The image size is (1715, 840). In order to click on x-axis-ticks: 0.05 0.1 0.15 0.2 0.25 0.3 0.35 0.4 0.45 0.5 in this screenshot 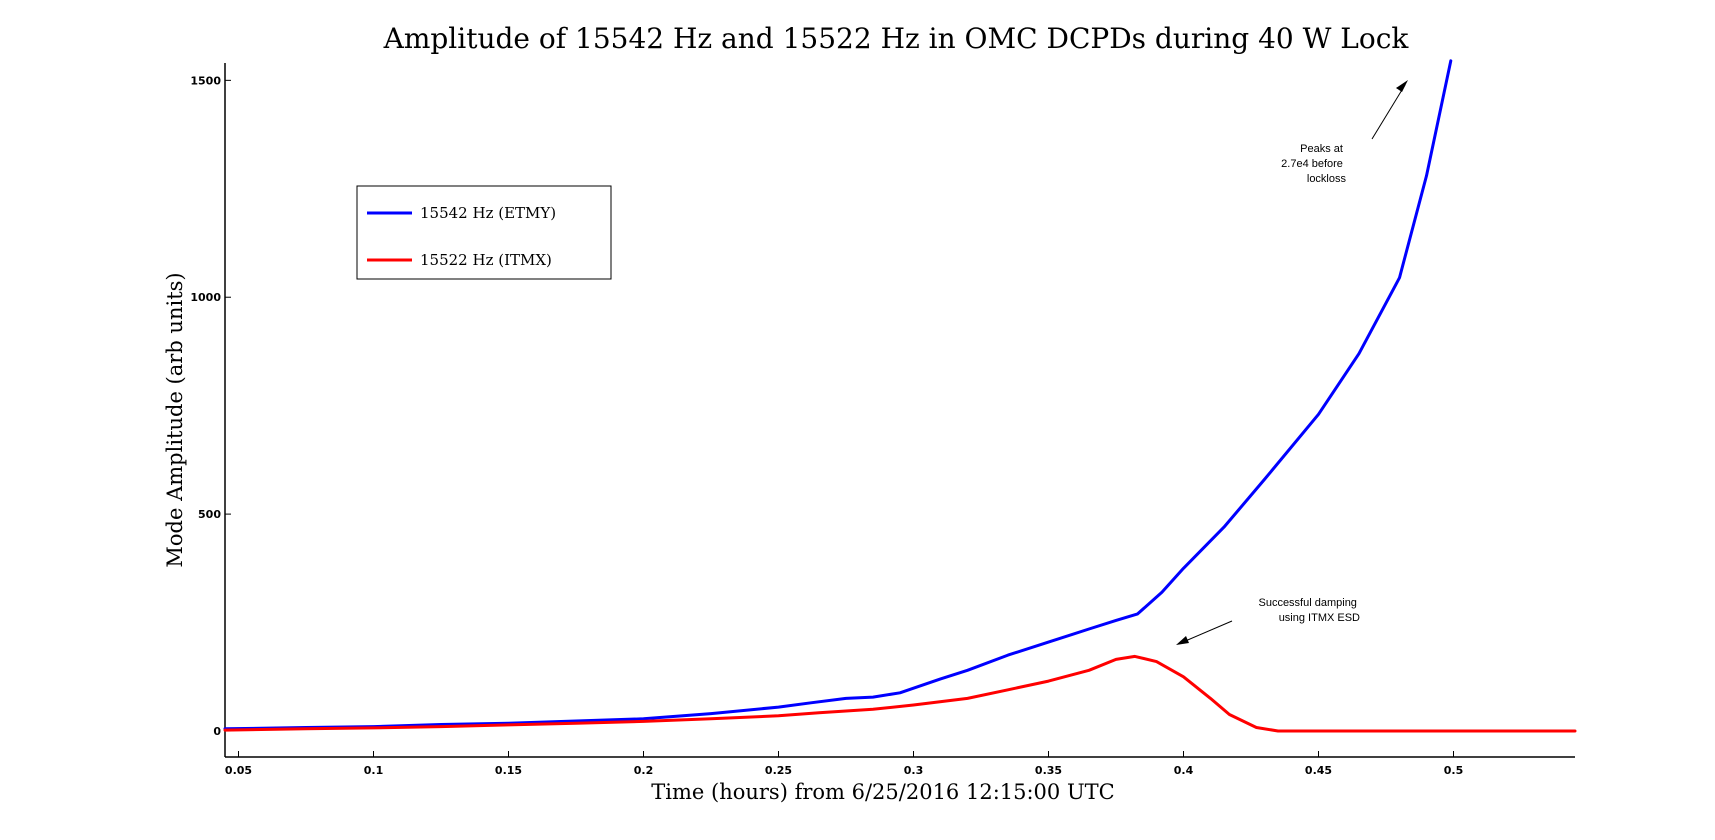, I will do `click(844, 764)`.